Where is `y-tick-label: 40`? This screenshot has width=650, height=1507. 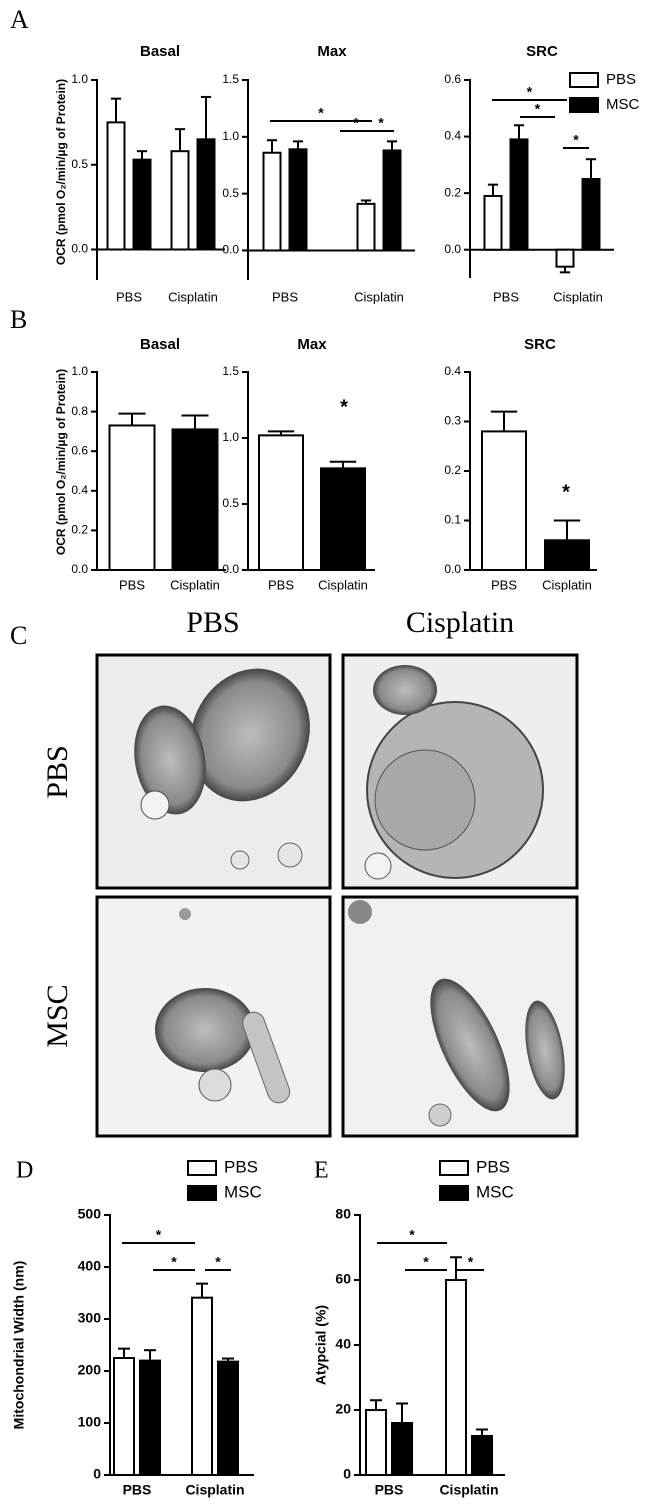
y-tick-label: 40 is located at coordinates (343, 1344).